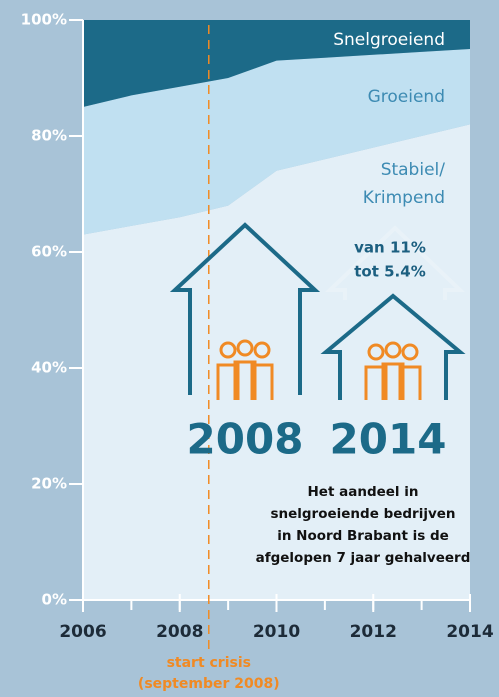 Image resolution: width=499 pixels, height=697 pixels. I want to click on note: afgelopen 7 jaar gehalveerd, so click(363, 558).